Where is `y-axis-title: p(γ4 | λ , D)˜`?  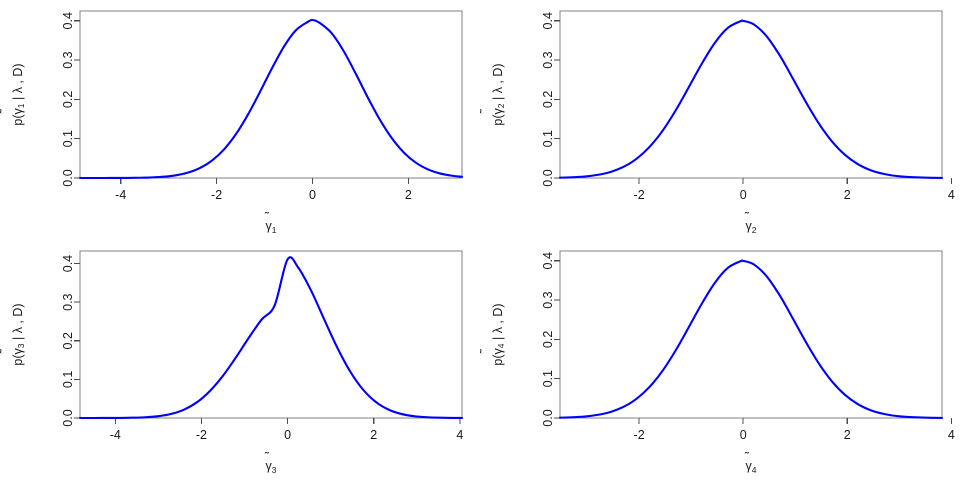
y-axis-title: p(γ4 | λ , D)˜ is located at coordinates (493, 334).